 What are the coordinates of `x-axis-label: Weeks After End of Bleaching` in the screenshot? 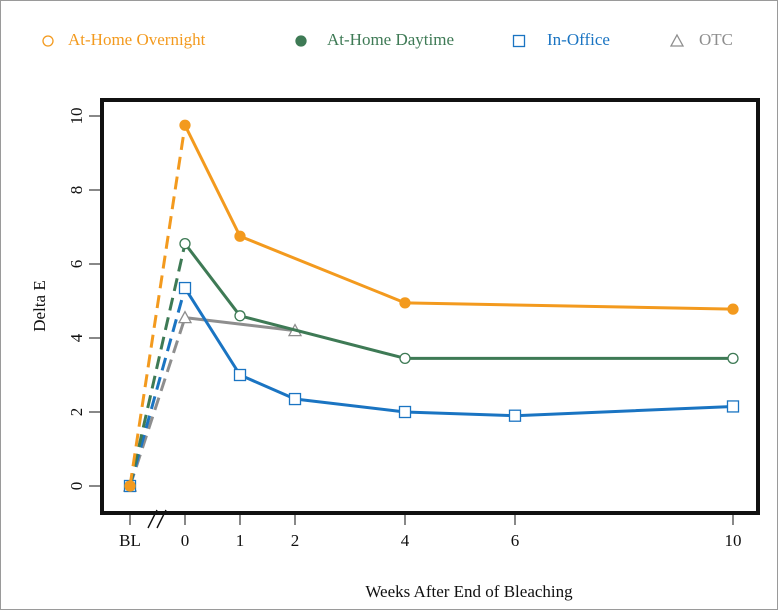 It's located at (469, 591).